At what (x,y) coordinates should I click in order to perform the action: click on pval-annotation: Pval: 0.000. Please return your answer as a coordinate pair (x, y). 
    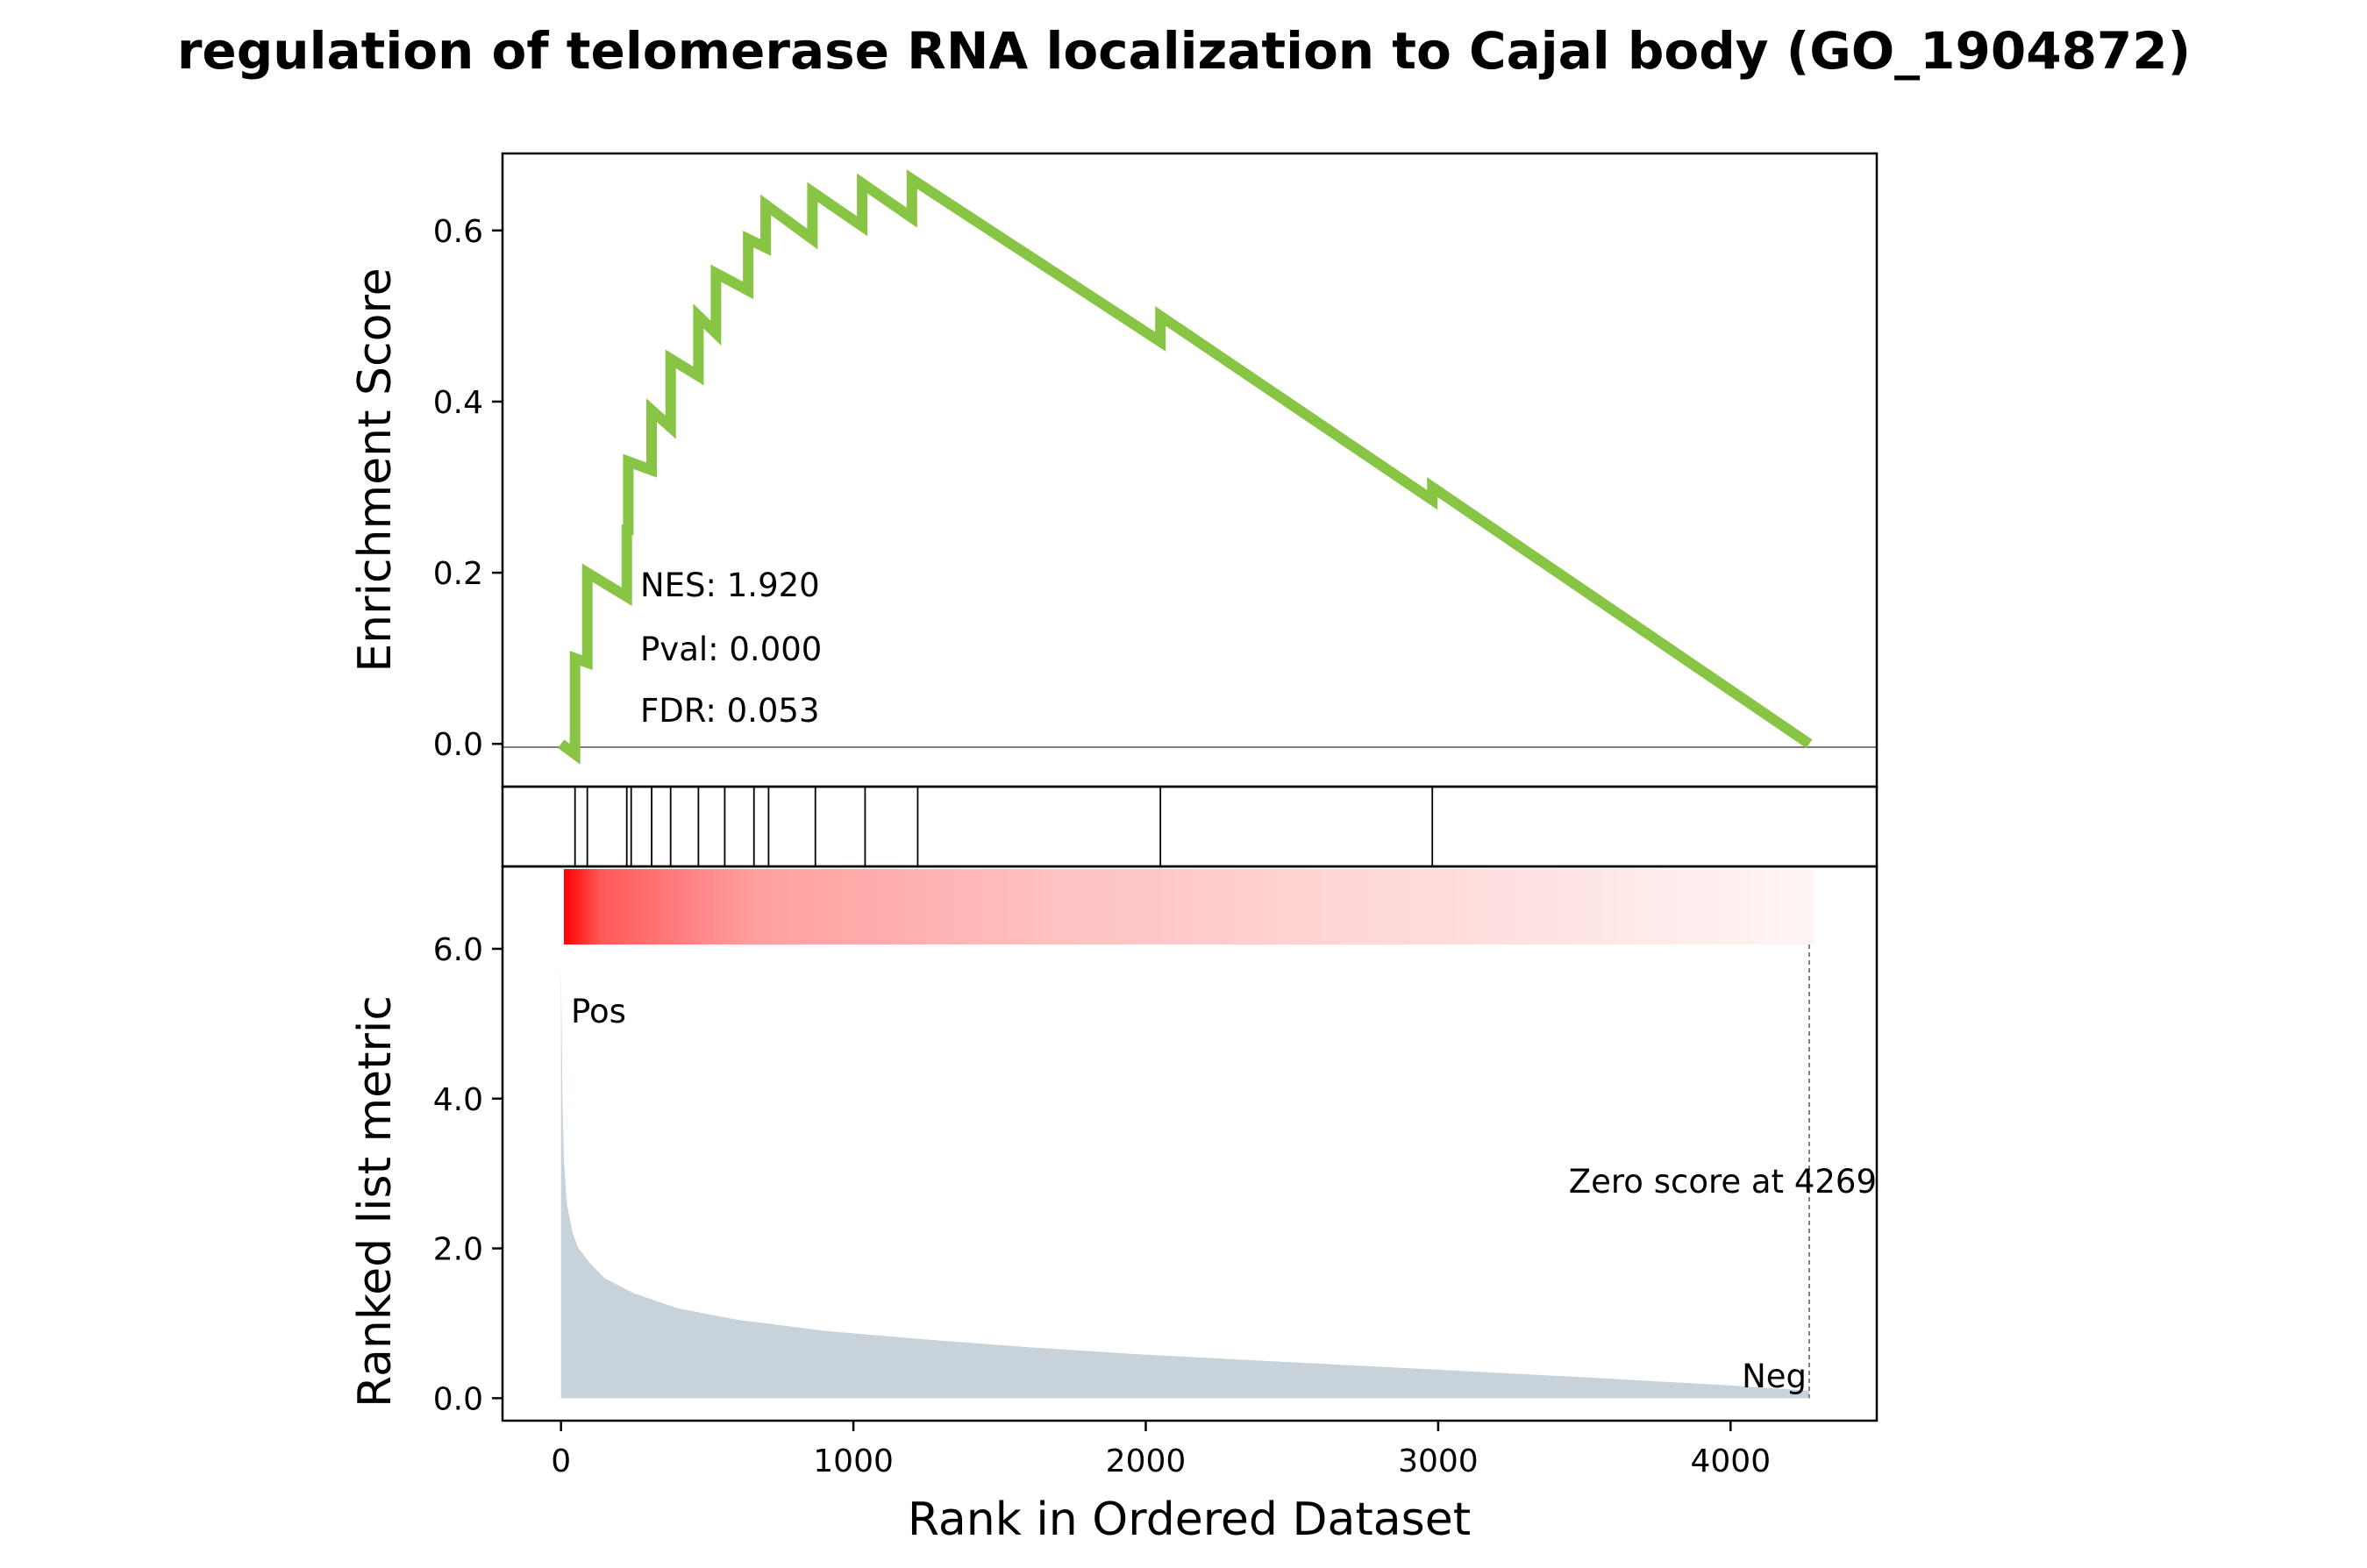
    Looking at the image, I should click on (731, 650).